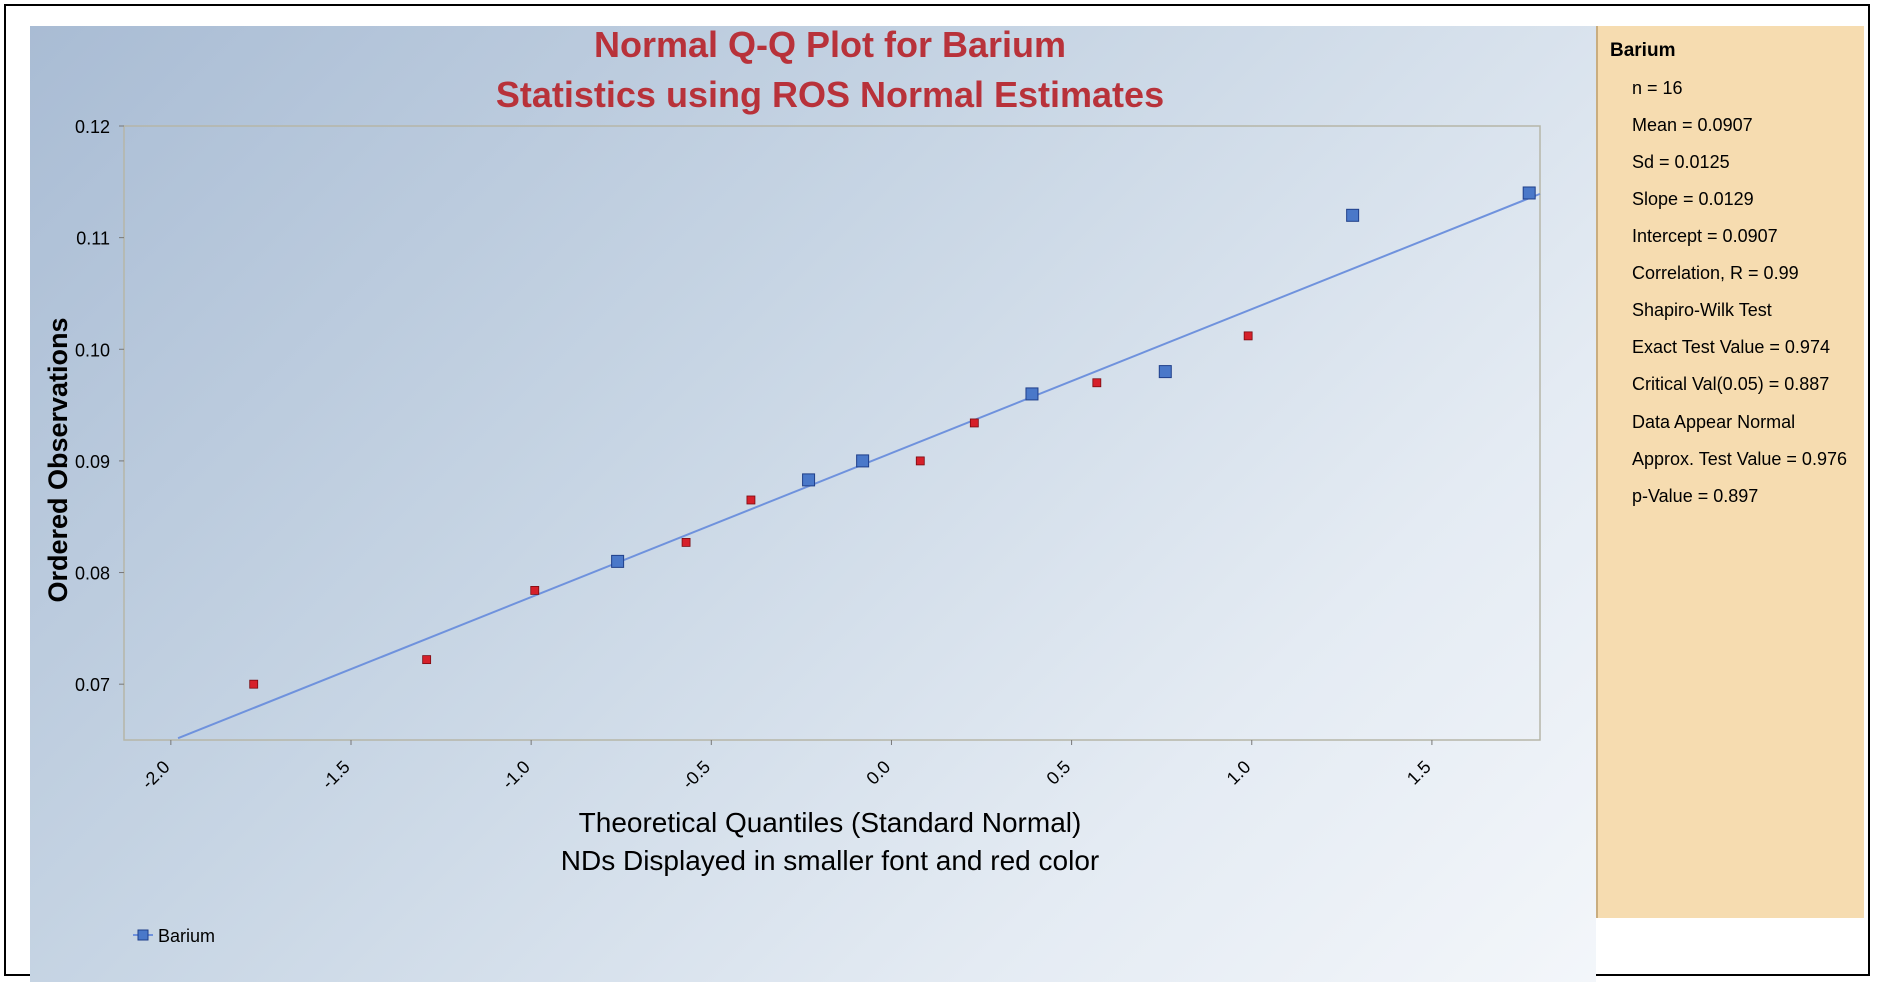  Describe the element at coordinates (1419, 773) in the screenshot. I see `x-tick-label: 1.5` at that location.